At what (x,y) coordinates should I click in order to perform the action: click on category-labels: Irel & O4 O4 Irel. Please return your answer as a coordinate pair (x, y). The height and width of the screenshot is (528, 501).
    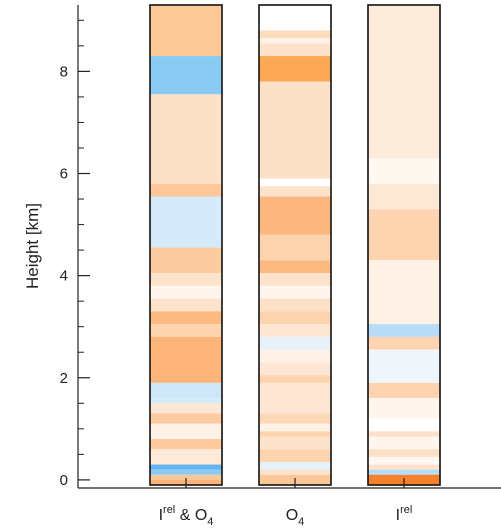
    Looking at the image, I should click on (286, 516).